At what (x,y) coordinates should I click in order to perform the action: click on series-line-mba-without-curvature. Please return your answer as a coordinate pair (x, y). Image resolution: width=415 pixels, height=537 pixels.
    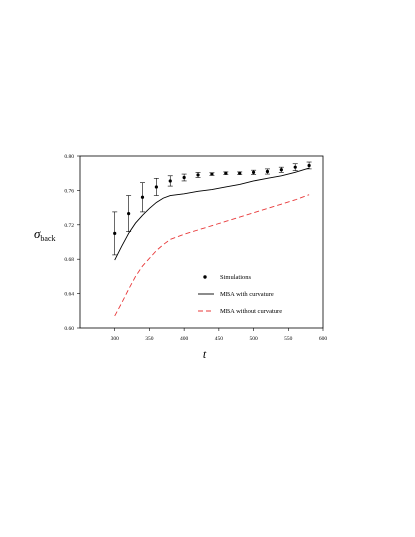
    Looking at the image, I should click on (212, 255).